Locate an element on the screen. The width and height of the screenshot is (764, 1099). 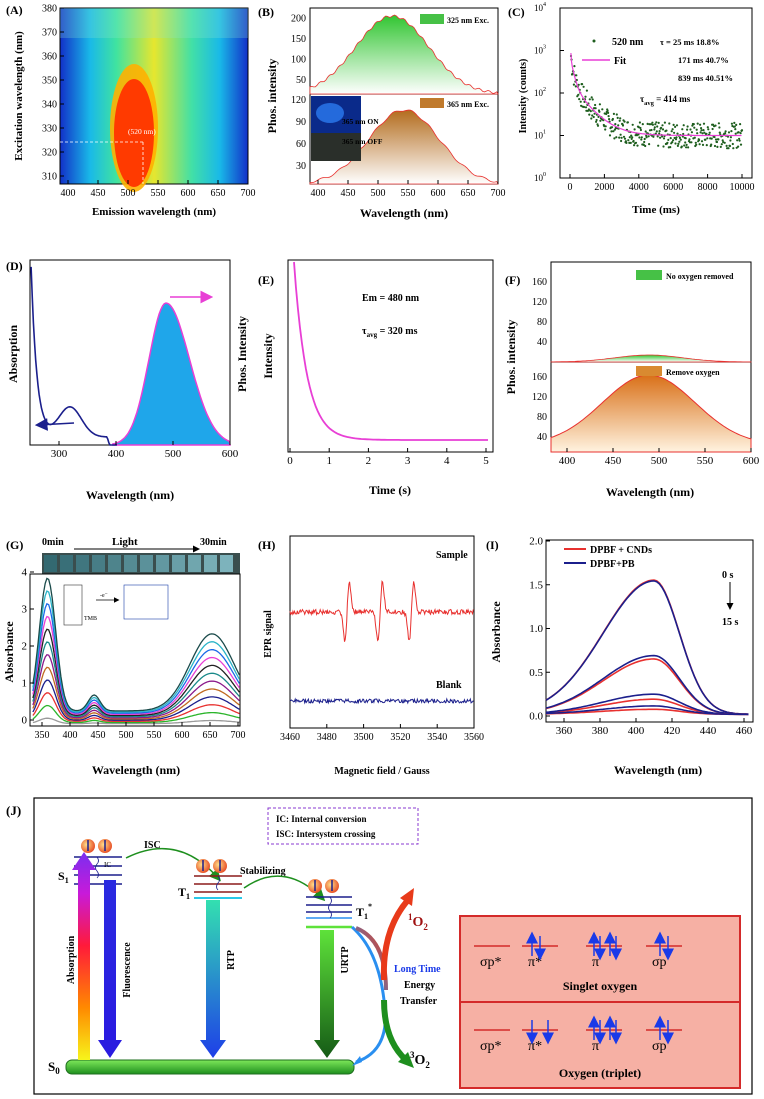
decay-fit-curve is located at coordinates (656, 95).